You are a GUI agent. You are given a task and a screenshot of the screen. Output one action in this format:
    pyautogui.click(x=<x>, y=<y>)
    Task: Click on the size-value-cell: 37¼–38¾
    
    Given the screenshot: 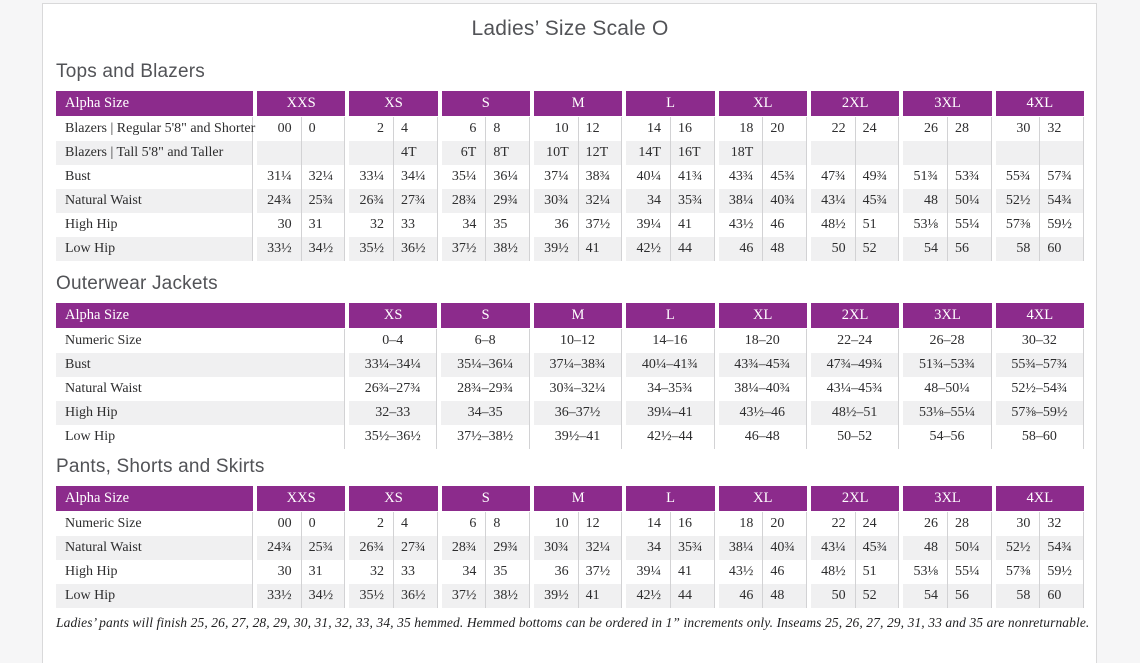 What is the action you would take?
    pyautogui.click(x=578, y=365)
    